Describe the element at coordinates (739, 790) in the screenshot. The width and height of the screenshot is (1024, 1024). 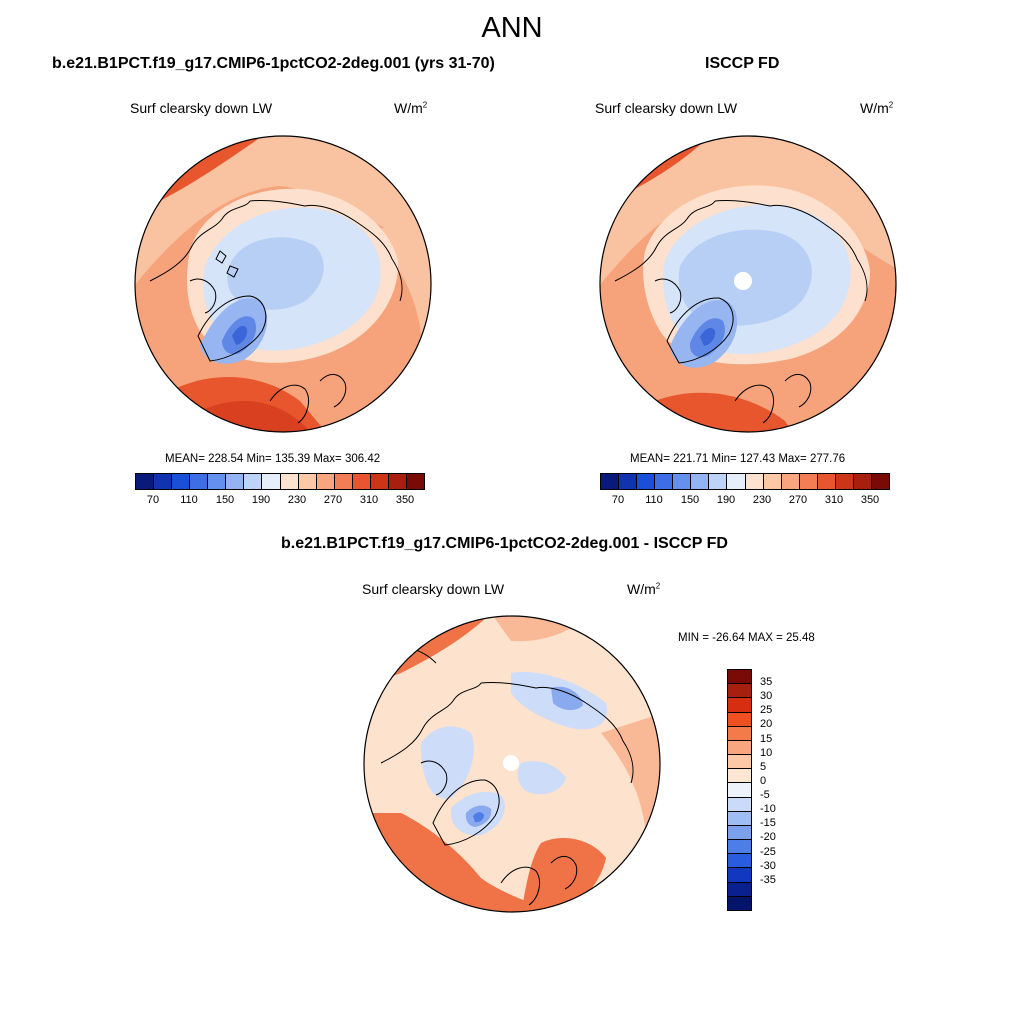
I see `panel3-colorbar` at that location.